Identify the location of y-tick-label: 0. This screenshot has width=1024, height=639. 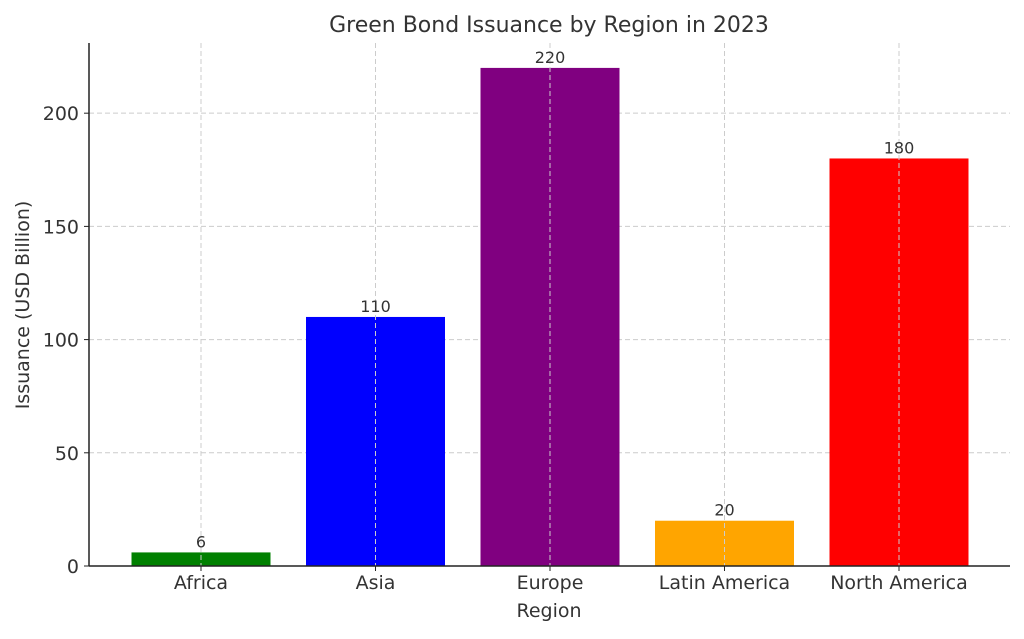
(73, 567).